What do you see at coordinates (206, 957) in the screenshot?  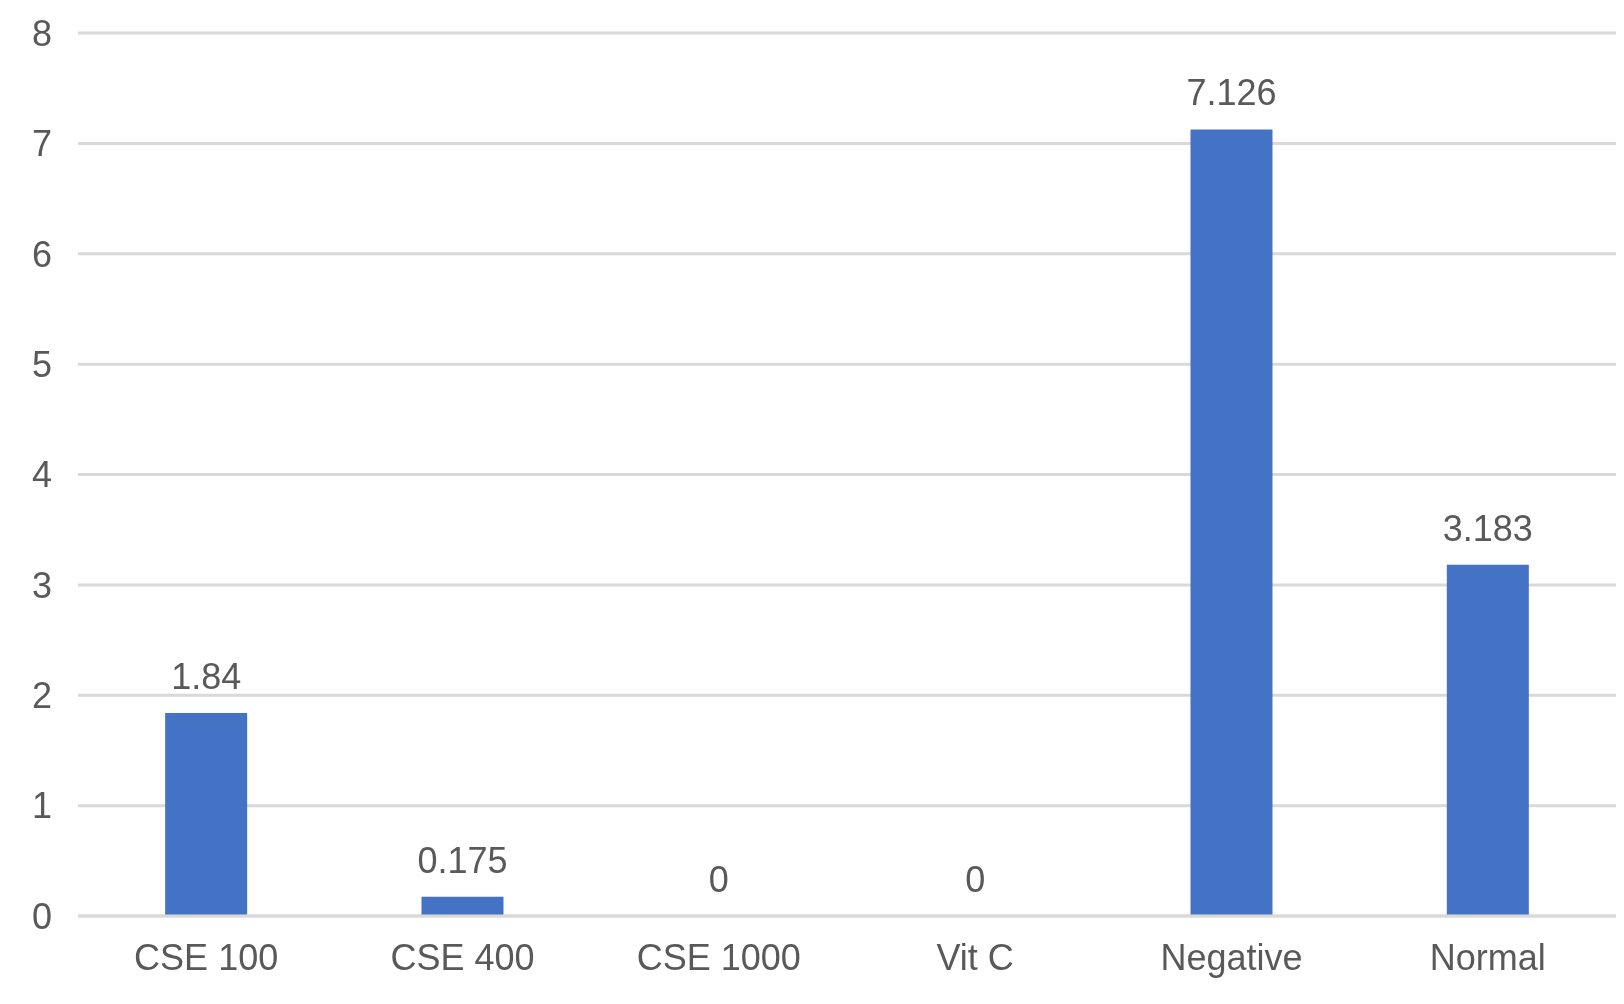 I see `x-tick-label: CSE 100` at bounding box center [206, 957].